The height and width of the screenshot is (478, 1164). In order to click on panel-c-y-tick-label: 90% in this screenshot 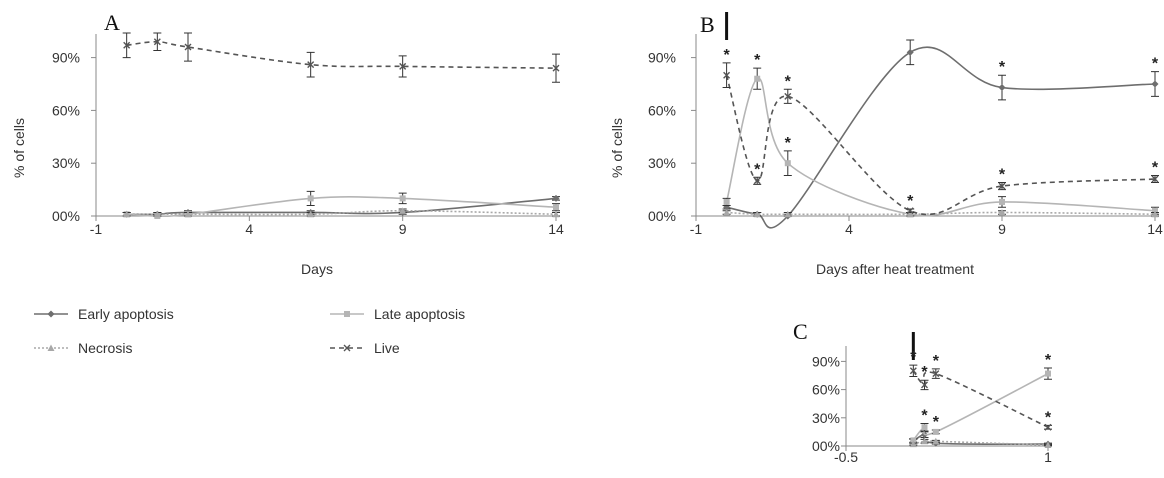, I will do `click(826, 361)`.